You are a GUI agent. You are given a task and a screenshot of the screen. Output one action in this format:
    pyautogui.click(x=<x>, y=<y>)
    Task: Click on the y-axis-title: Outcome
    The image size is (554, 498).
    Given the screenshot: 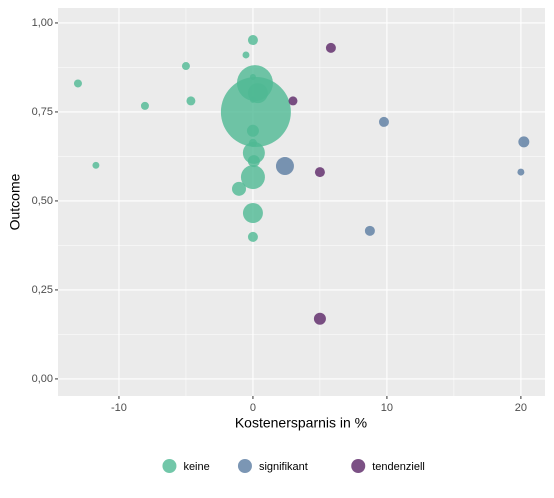 What is the action you would take?
    pyautogui.click(x=15, y=201)
    